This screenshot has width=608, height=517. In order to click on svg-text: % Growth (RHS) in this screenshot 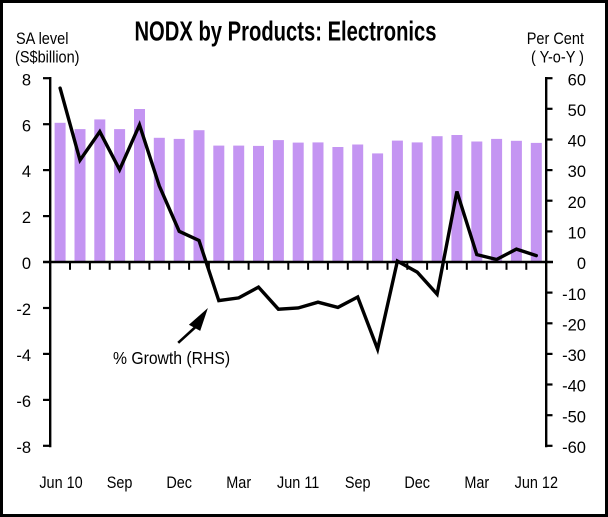, I will do `click(171, 358)`.